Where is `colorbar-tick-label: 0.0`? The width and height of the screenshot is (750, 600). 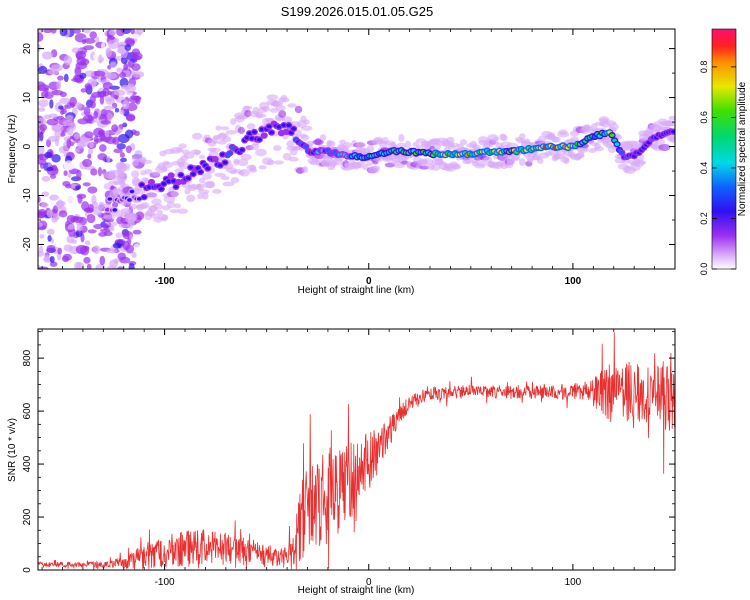
colorbar-tick-label: 0.0 is located at coordinates (704, 269).